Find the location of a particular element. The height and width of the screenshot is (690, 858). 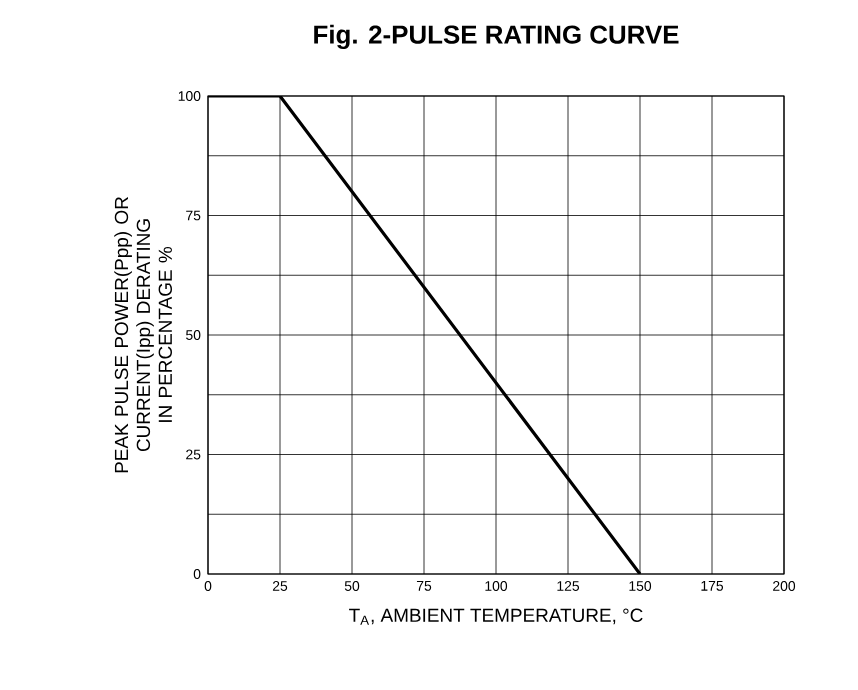

x-axis-title: T$_{A}$, AMBIENT TEMPERATURE, °C is located at coordinates (496, 616).